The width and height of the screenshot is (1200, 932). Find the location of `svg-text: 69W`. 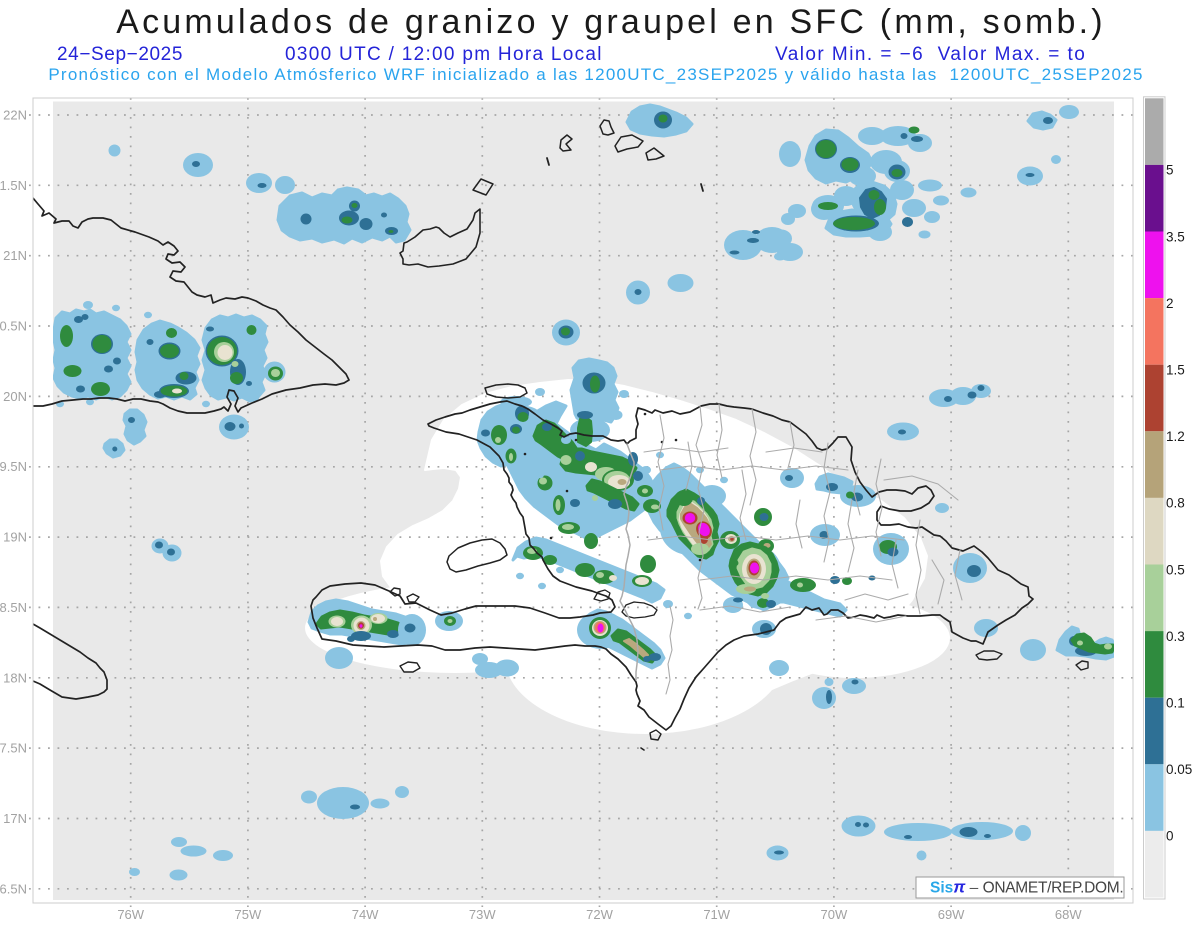

svg-text: 69W is located at coordinates (951, 914).